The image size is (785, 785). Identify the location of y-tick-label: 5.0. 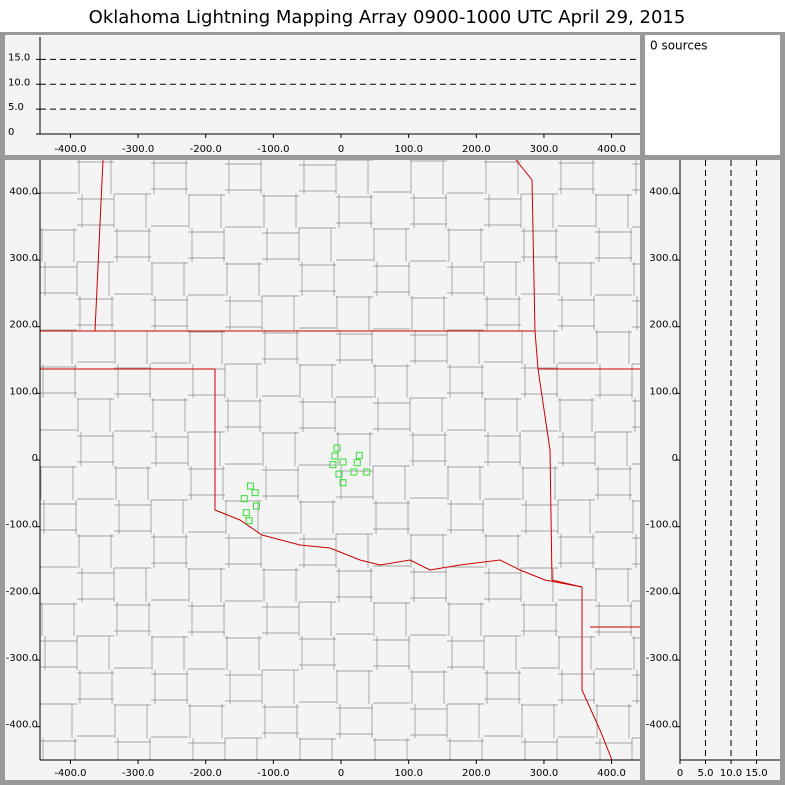
(16, 107).